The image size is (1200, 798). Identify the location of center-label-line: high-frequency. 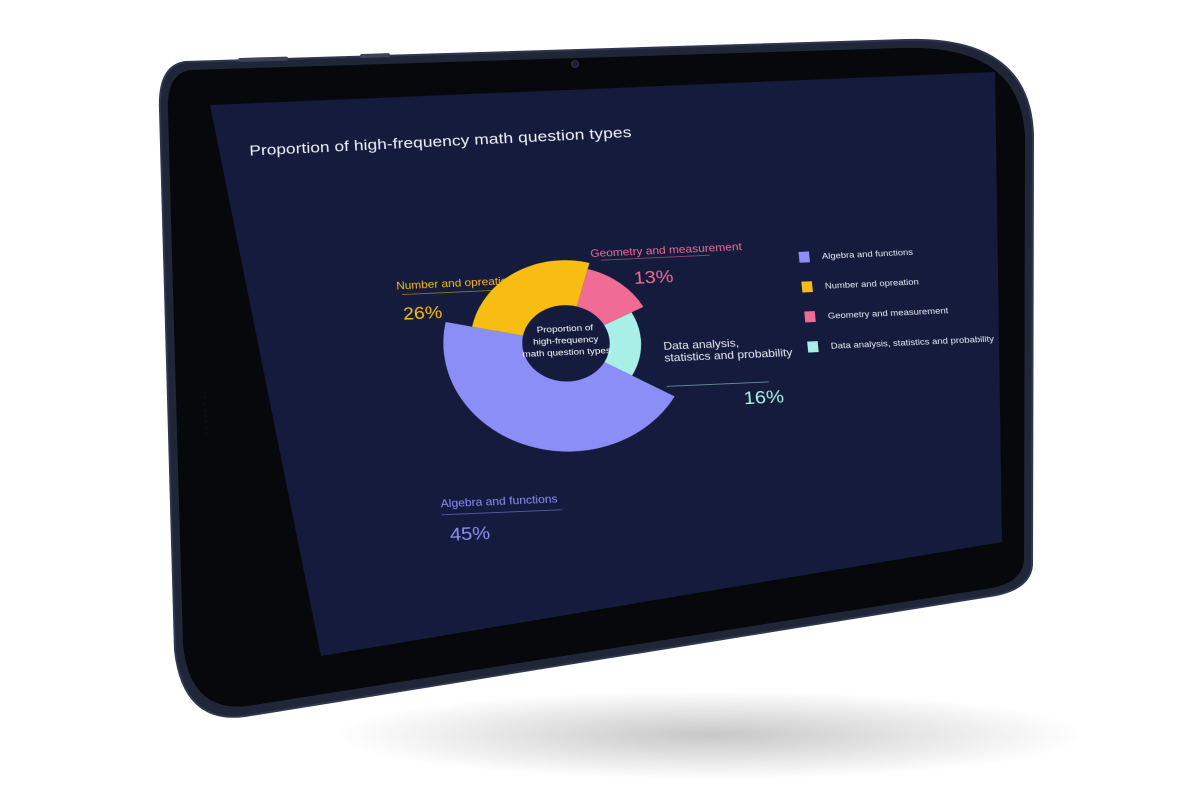
(566, 340).